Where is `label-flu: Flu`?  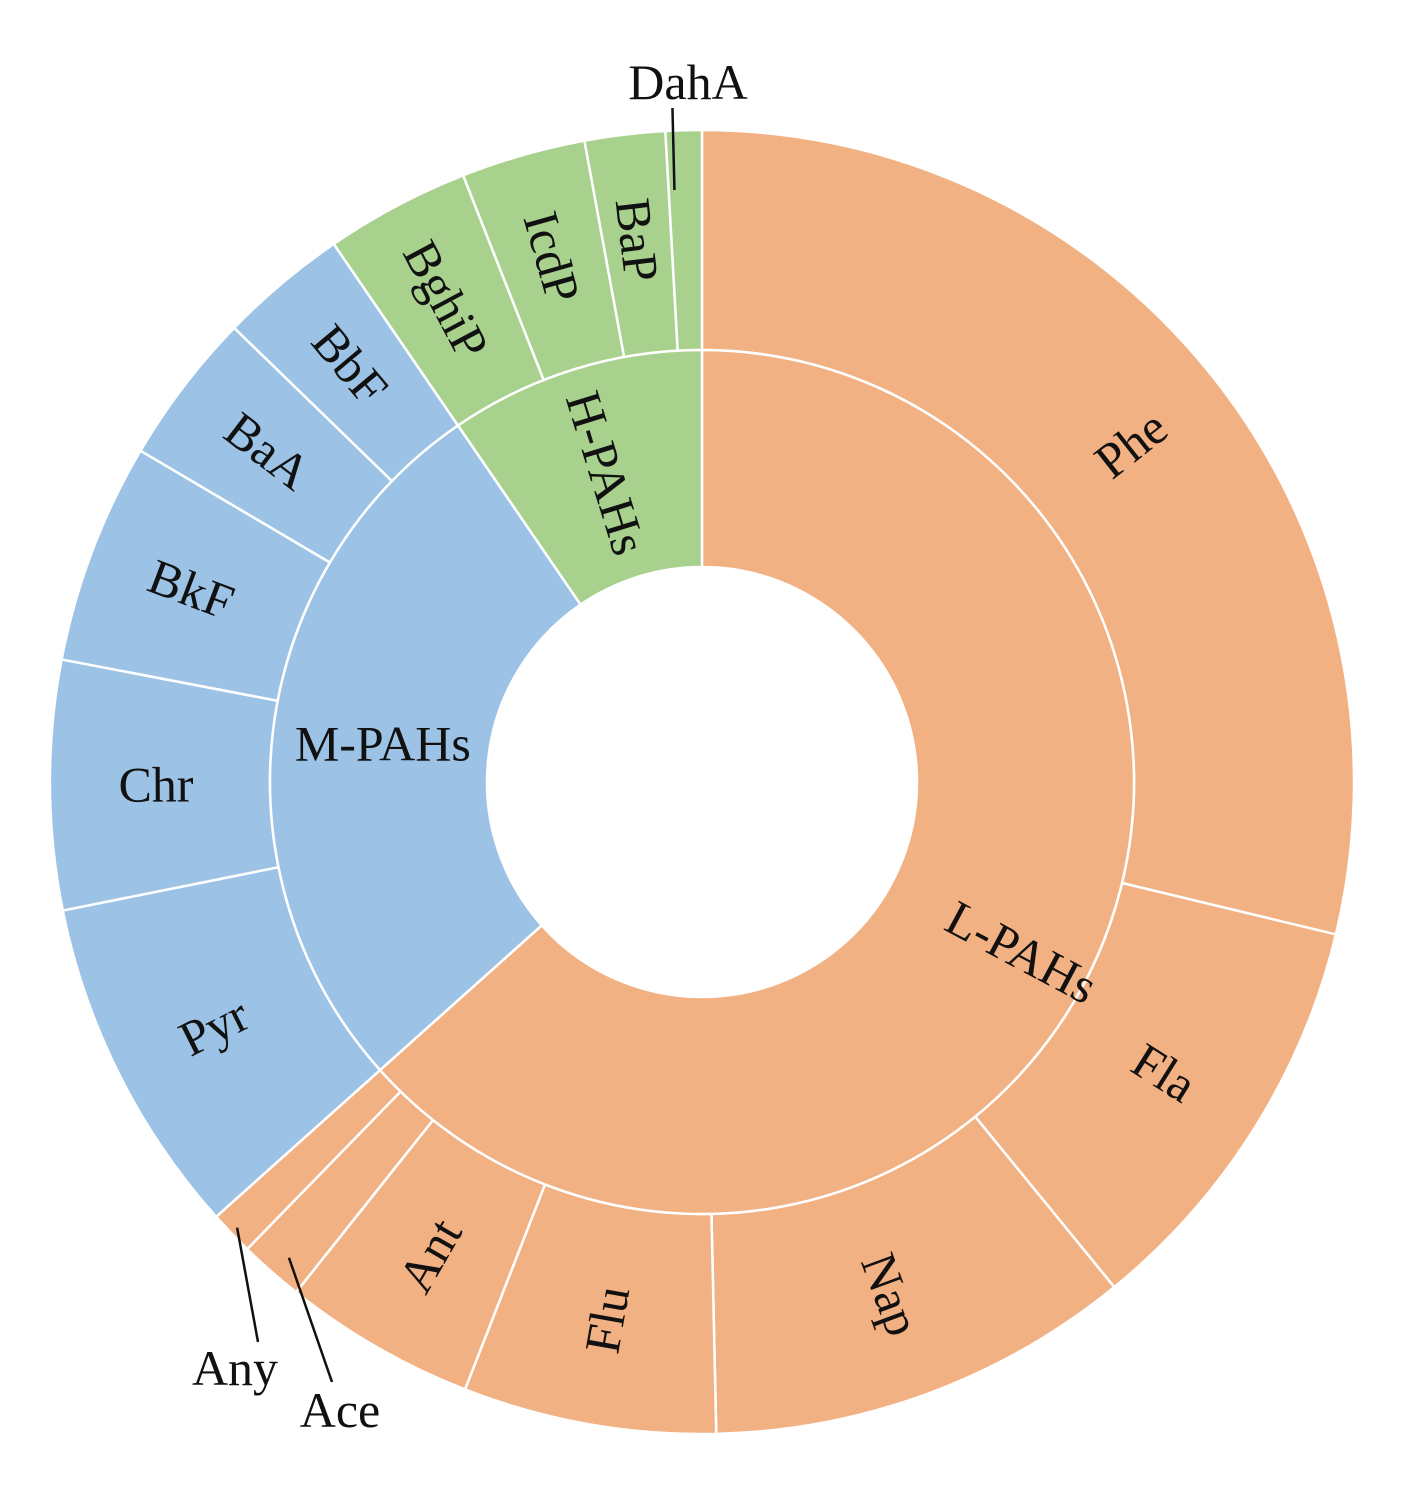
label-flu: Flu is located at coordinates (607, 1319).